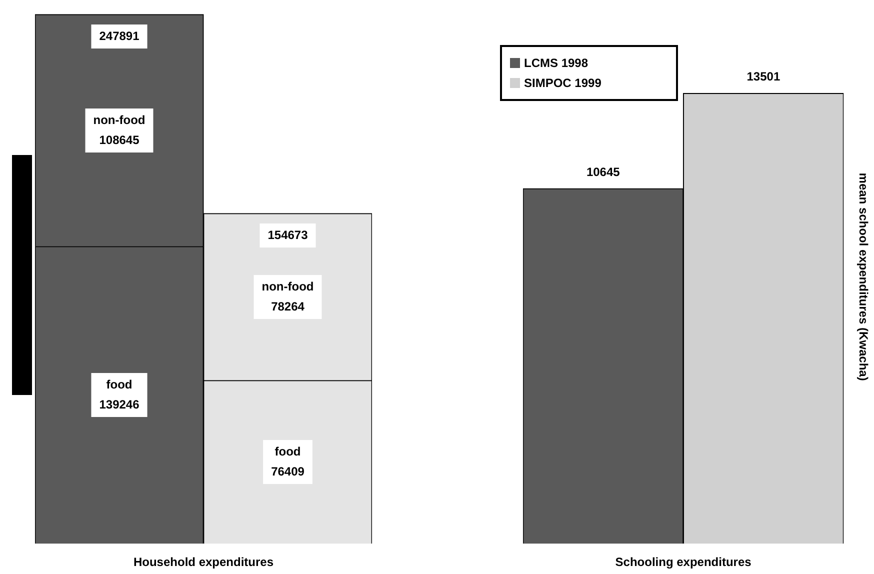  What do you see at coordinates (683, 562) in the screenshot?
I see `x-axis-title: Schooling expenditures` at bounding box center [683, 562].